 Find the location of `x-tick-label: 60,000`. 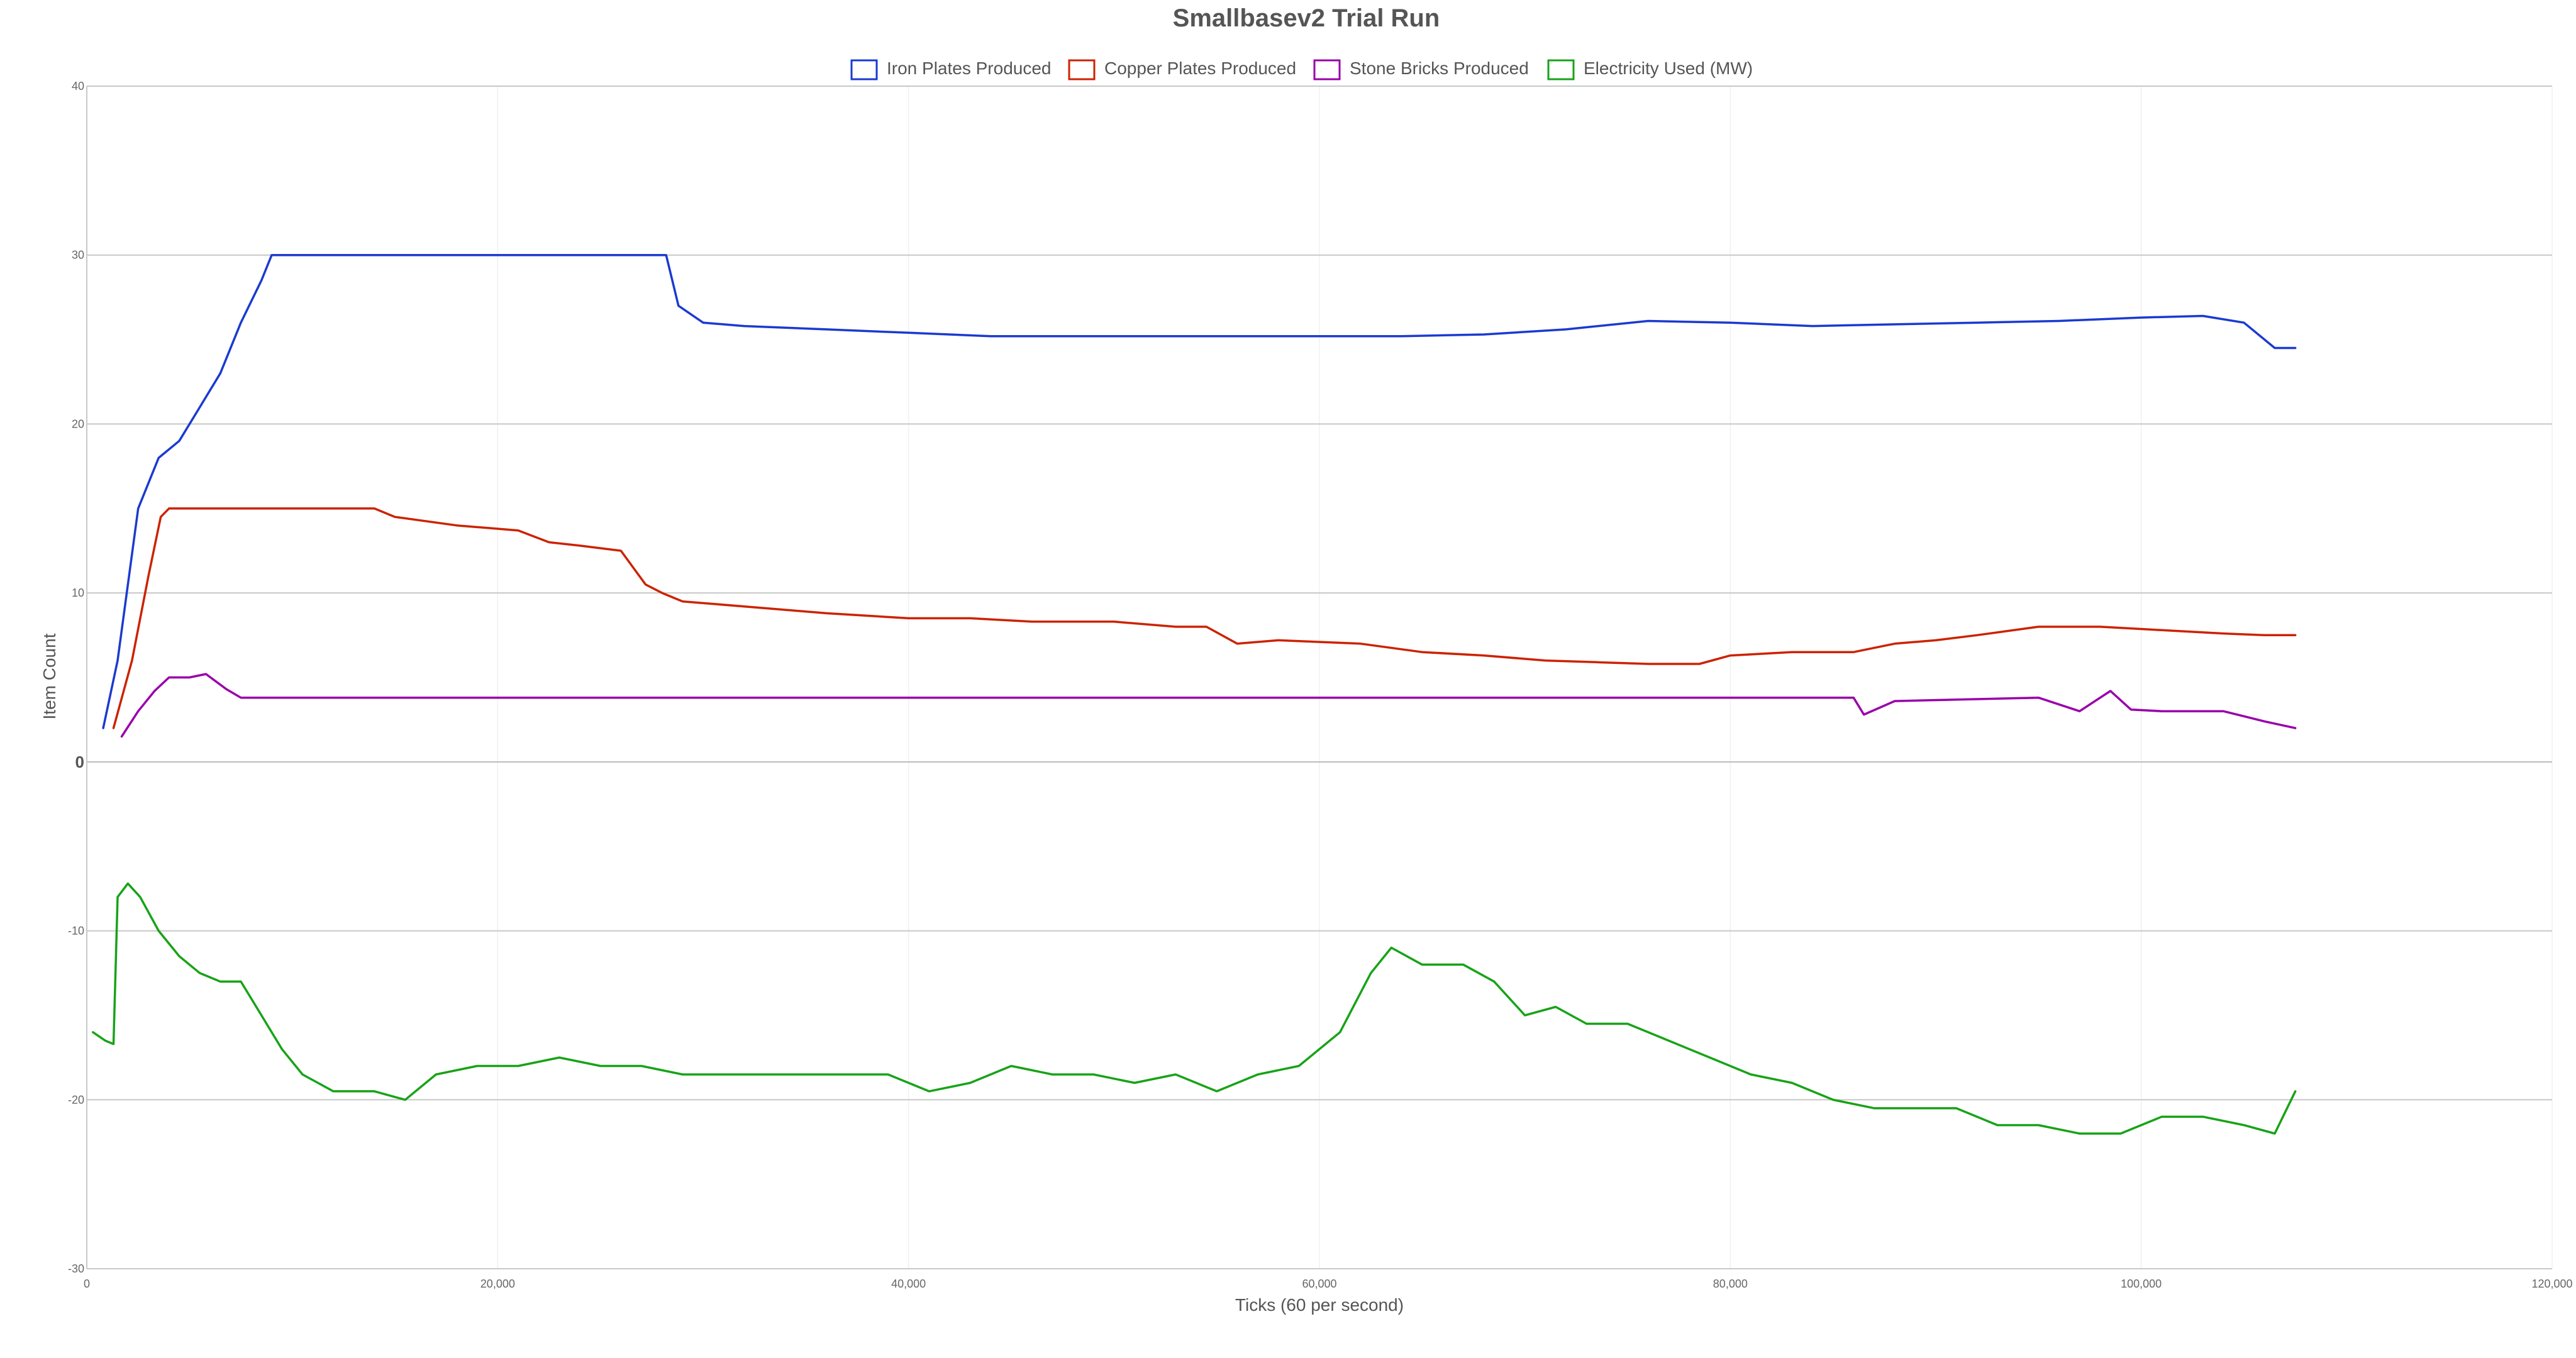

x-tick-label: 60,000 is located at coordinates (1319, 1284).